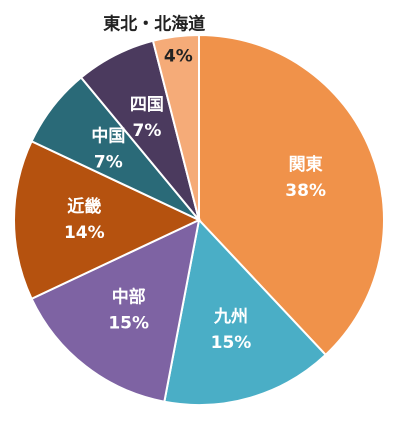 The width and height of the screenshot is (405, 439). Describe the element at coordinates (84, 206) in the screenshot. I see `slice-label: 近畿` at that location.